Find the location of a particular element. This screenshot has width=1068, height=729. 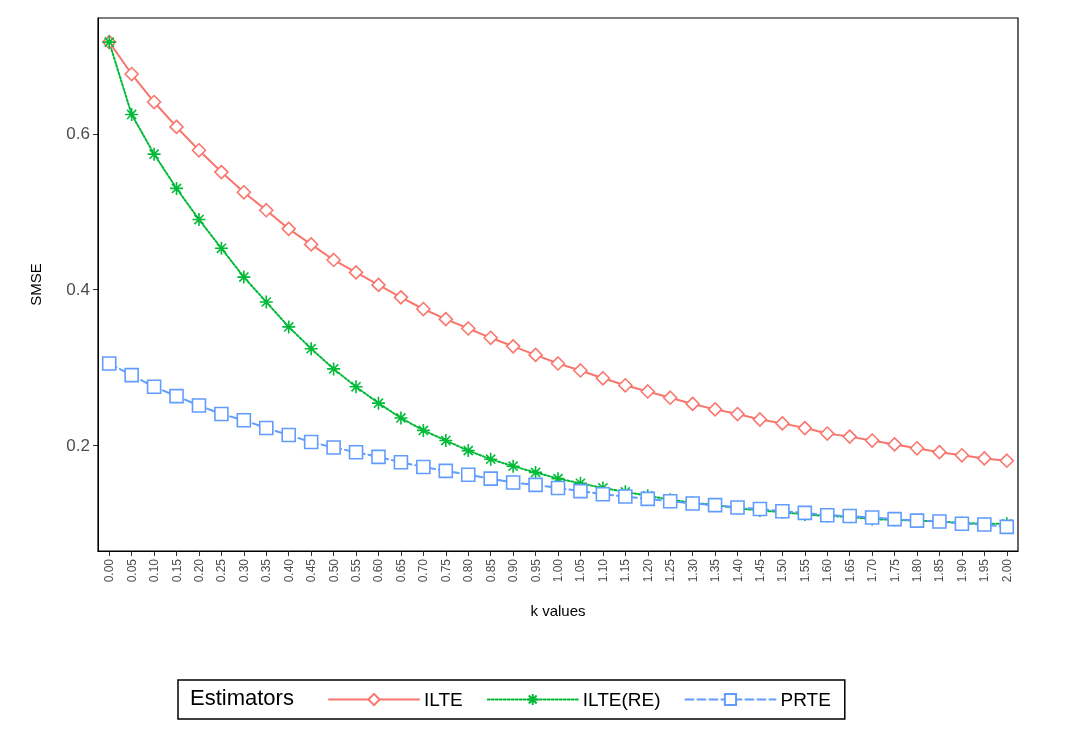

x-tick-label: 1.35 is located at coordinates (715, 570).